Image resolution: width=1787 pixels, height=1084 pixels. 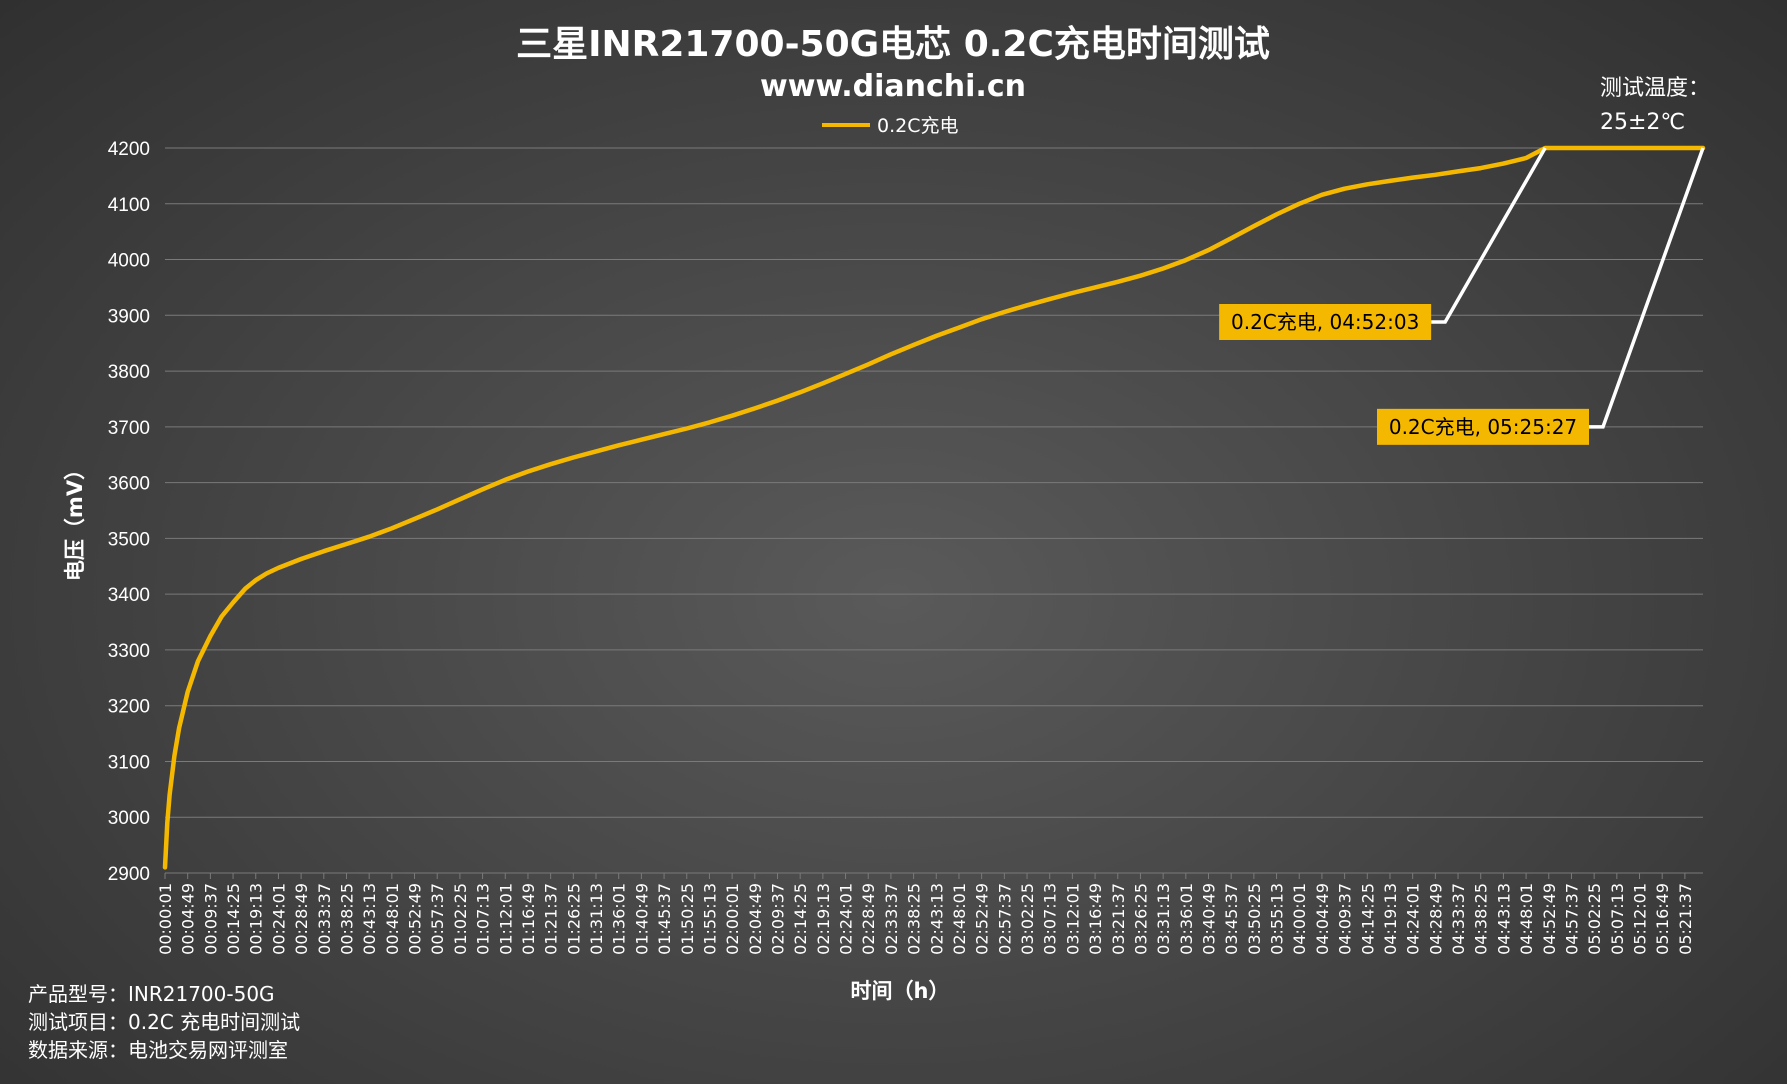 What do you see at coordinates (1004, 919) in the screenshot?
I see `x-tick-label: 02:57:37` at bounding box center [1004, 919].